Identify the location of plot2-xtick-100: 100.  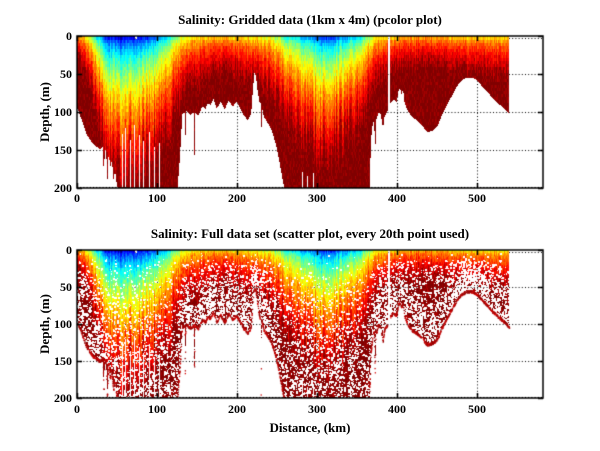
(157, 409).